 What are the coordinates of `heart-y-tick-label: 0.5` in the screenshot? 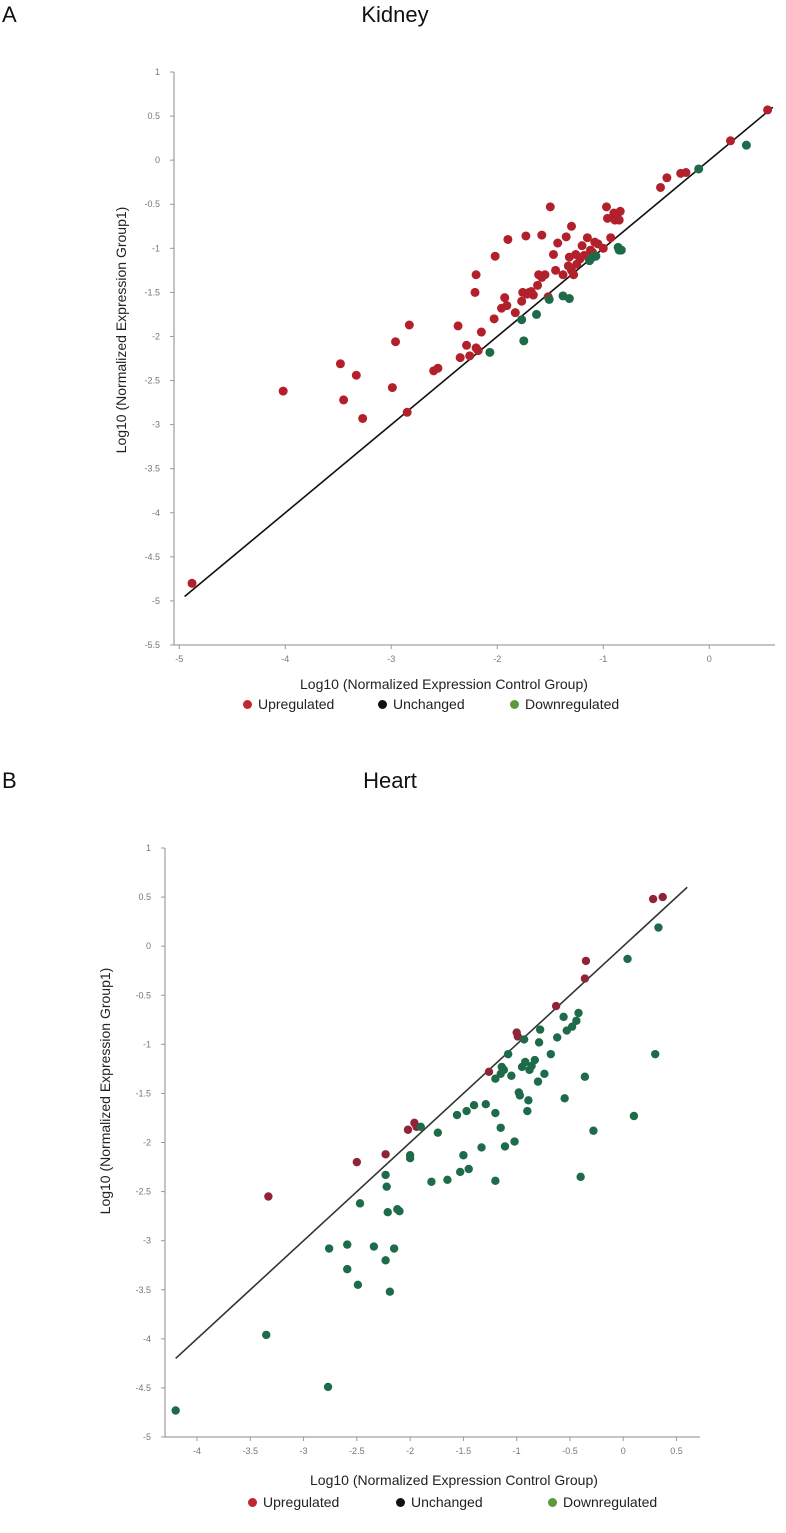 It's located at (144, 897).